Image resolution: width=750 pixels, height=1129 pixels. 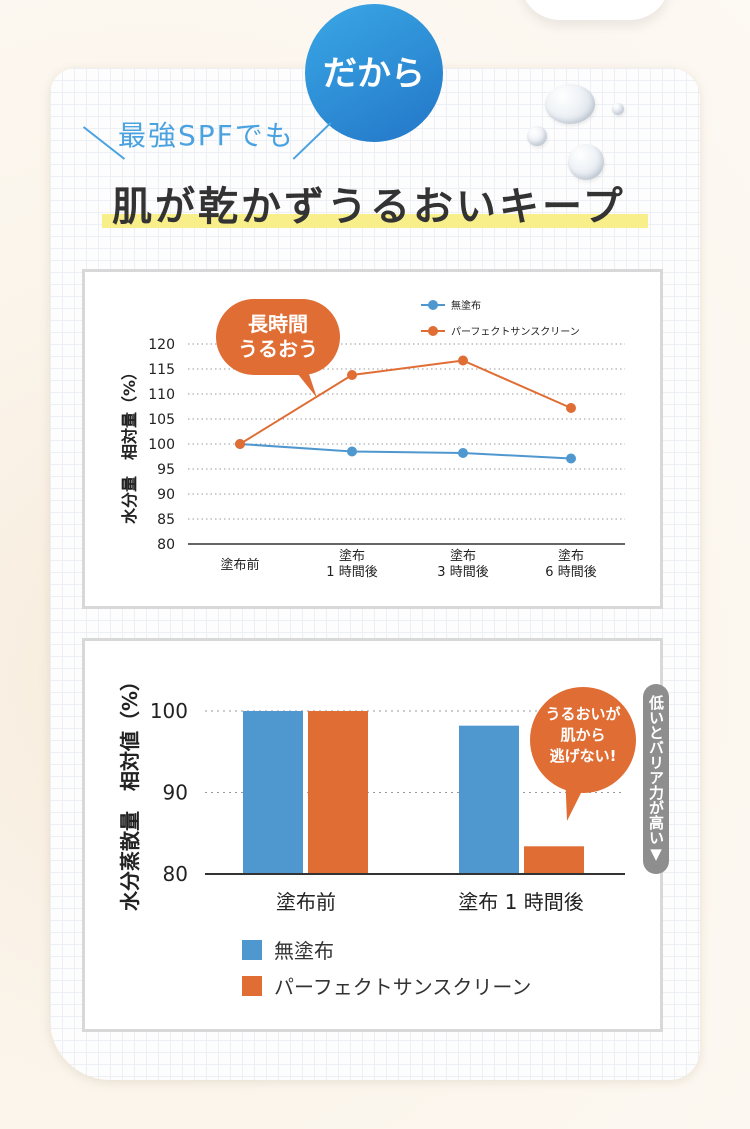 I want to click on bar-legend-item: パーフェクトサンスクリーン, so click(x=386, y=985).